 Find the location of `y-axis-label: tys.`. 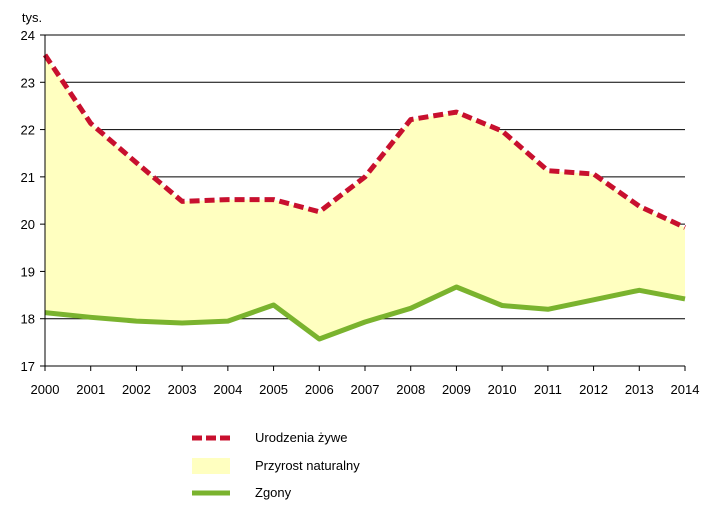

y-axis-label: tys. is located at coordinates (32, 17).